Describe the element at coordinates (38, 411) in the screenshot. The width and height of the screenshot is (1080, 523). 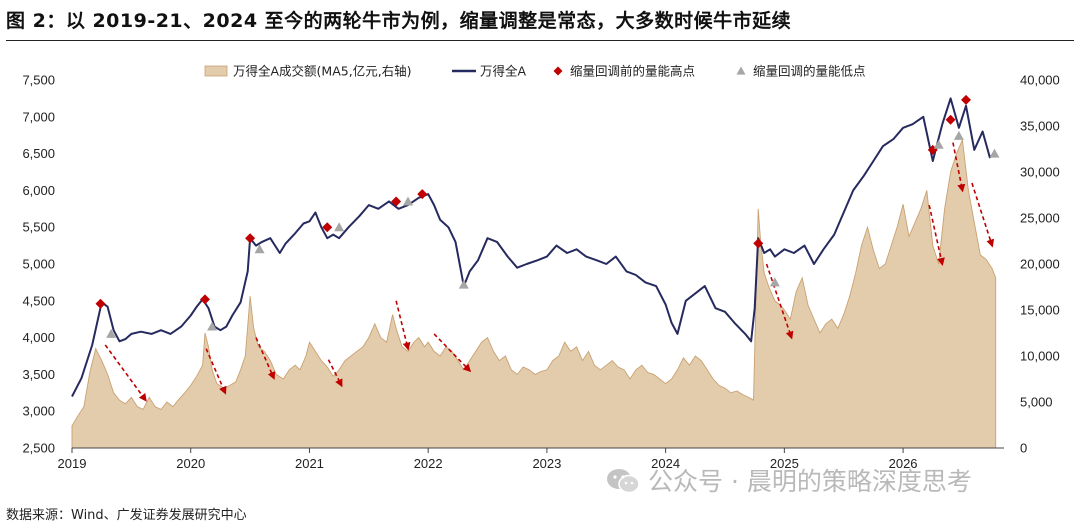
I see `left-axis-tick-label: 3,000` at that location.